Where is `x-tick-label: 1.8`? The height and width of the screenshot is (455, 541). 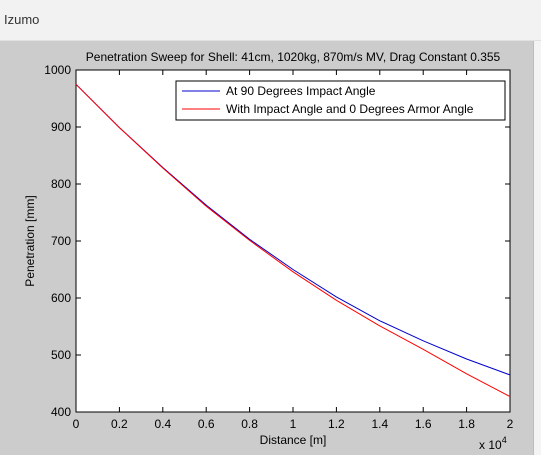 x-tick-label: 1.8 is located at coordinates (466, 424).